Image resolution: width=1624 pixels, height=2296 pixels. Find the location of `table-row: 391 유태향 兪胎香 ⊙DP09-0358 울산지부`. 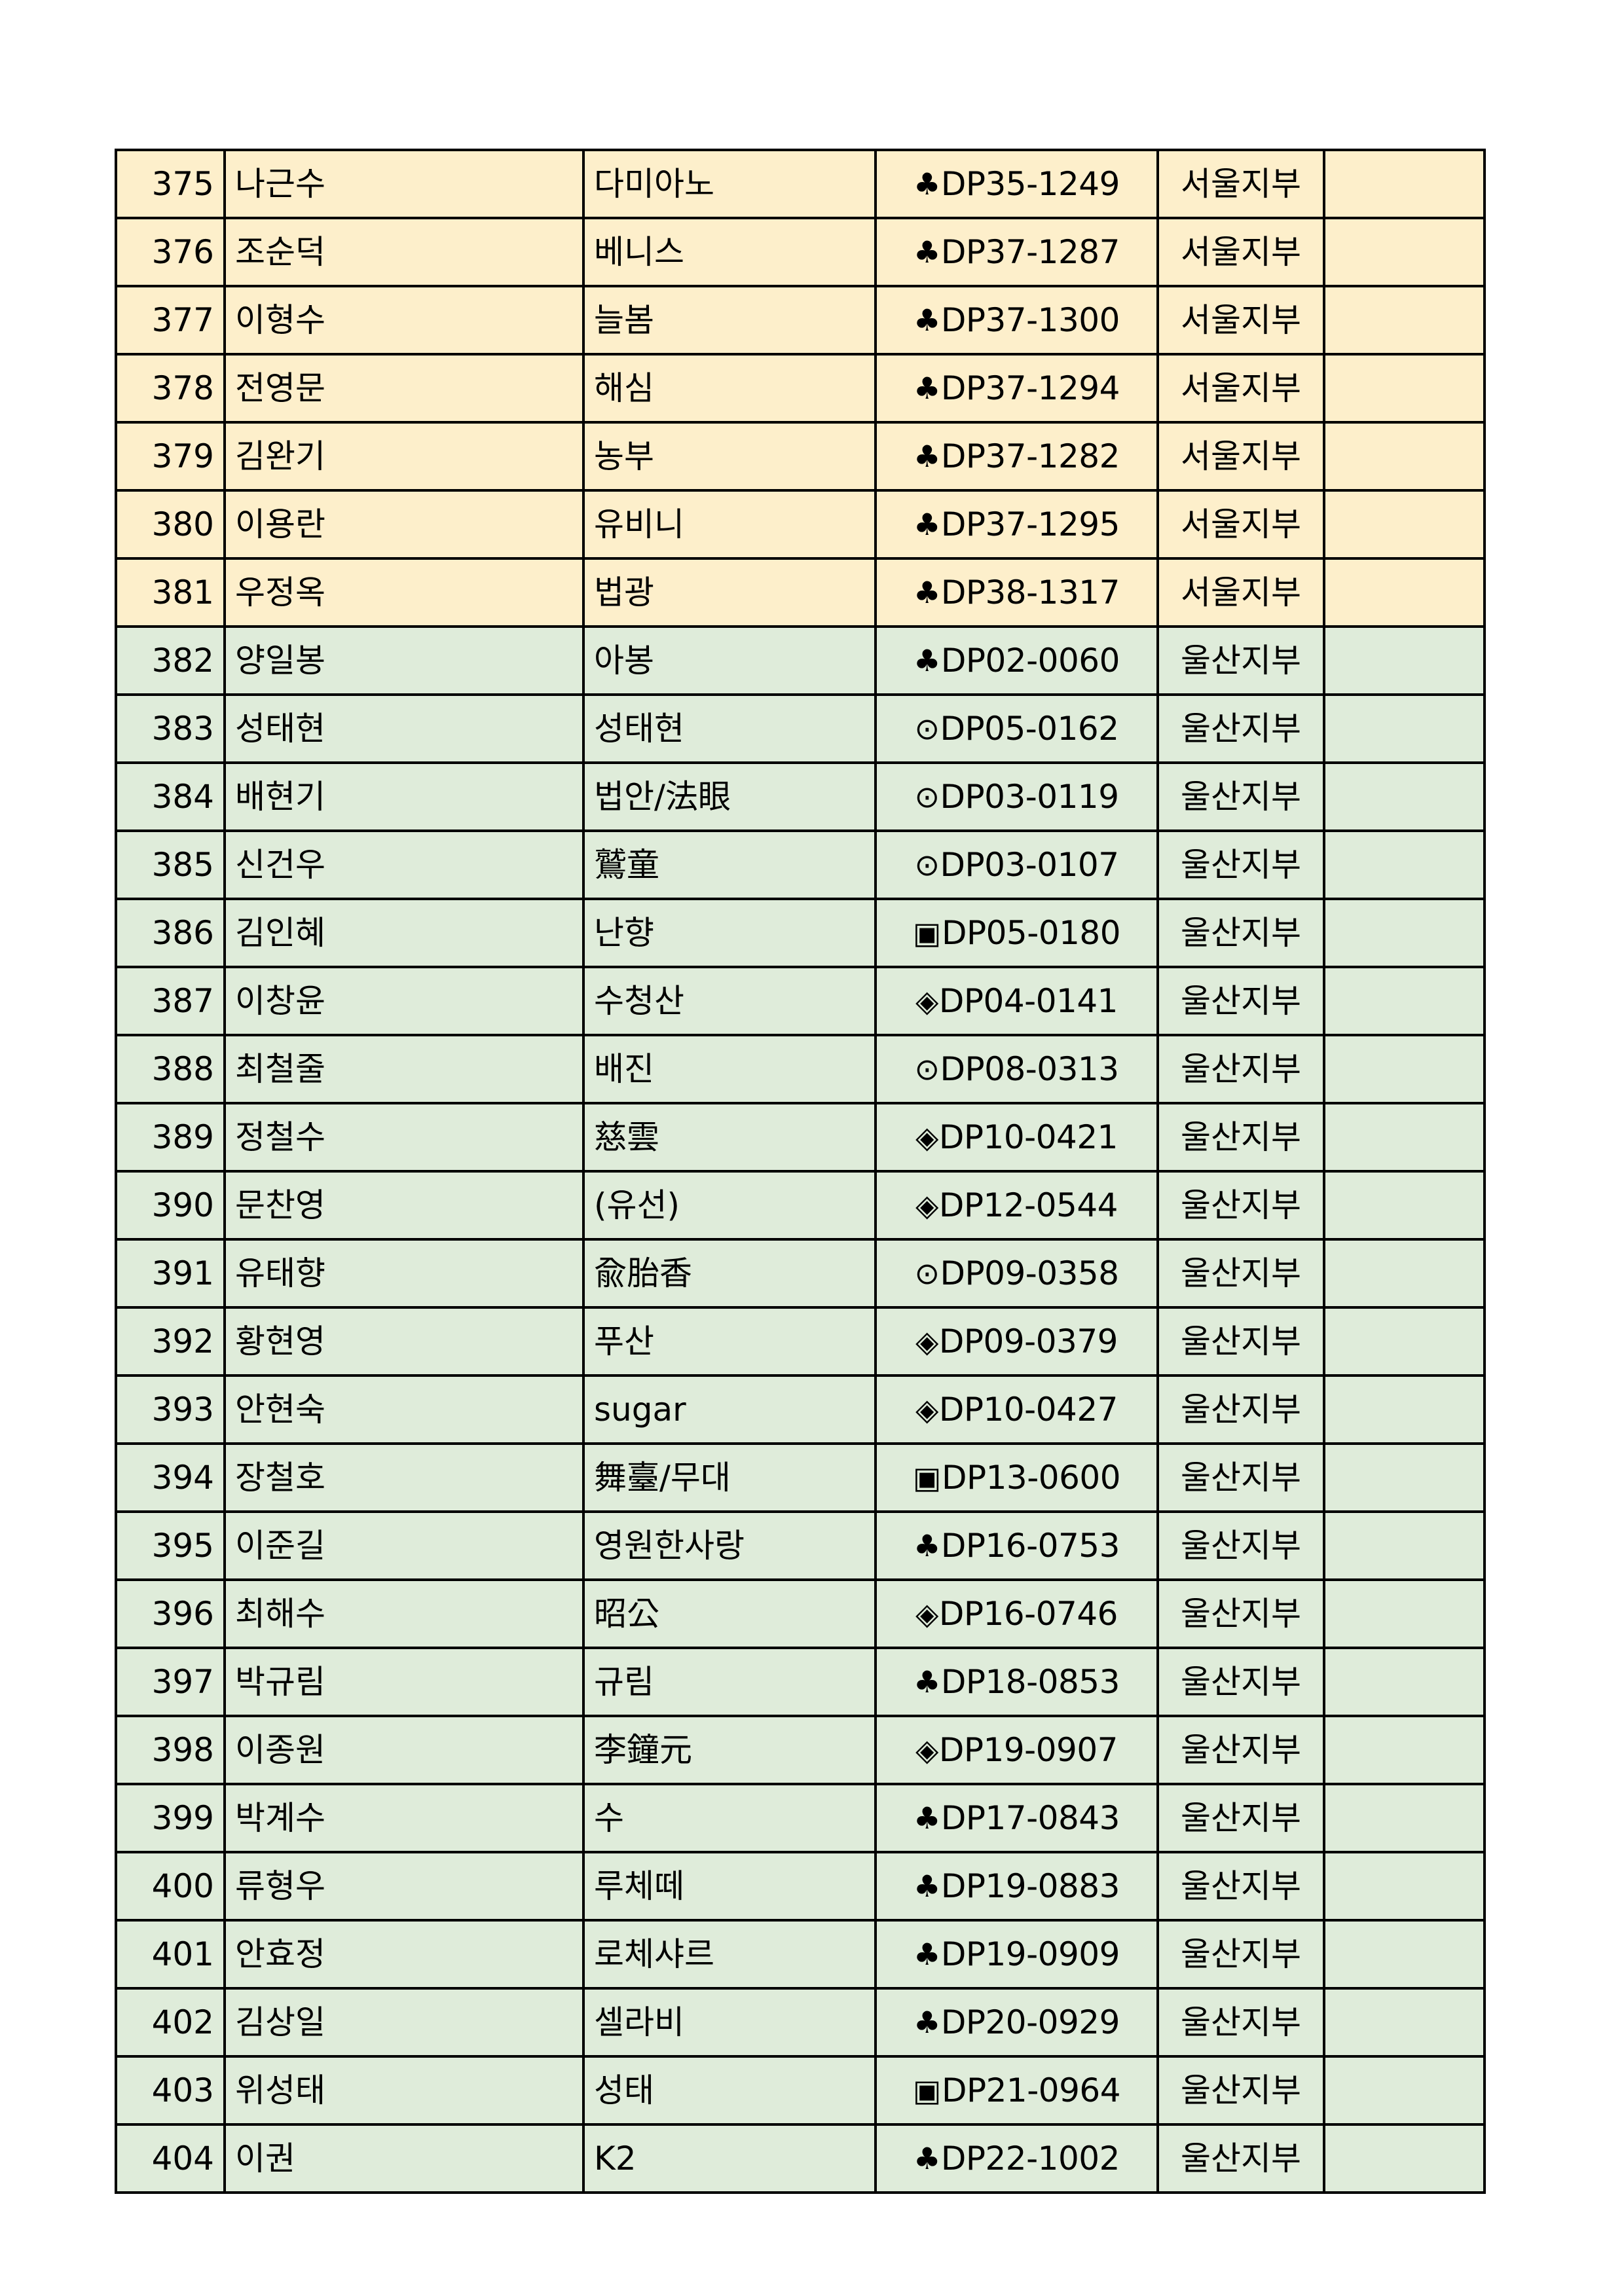

table-row: 391 유태향 兪胎香 ⊙DP09-0358 울산지부 is located at coordinates (800, 1273).